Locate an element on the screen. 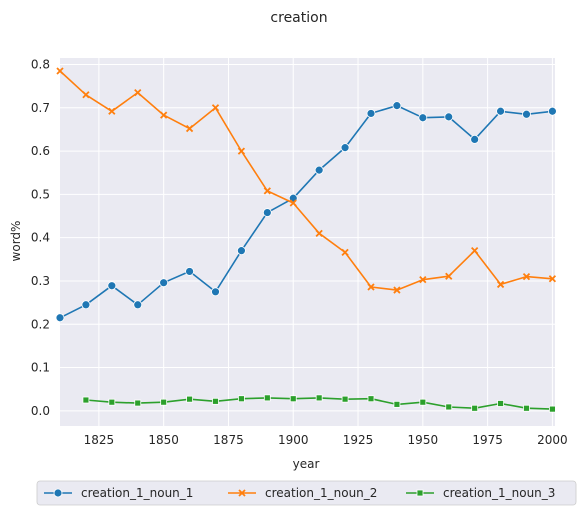 The image size is (587, 519). x-tick-label: 1825 is located at coordinates (99, 440).